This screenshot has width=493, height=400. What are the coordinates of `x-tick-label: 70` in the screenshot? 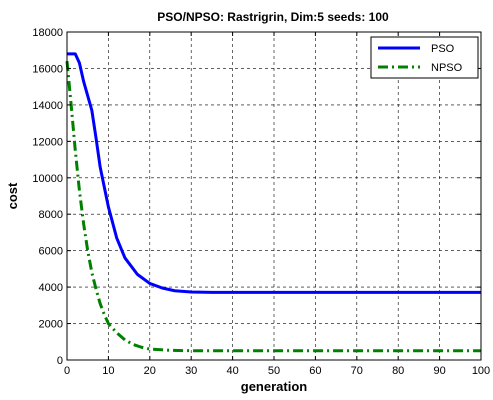 It's located at (357, 371).